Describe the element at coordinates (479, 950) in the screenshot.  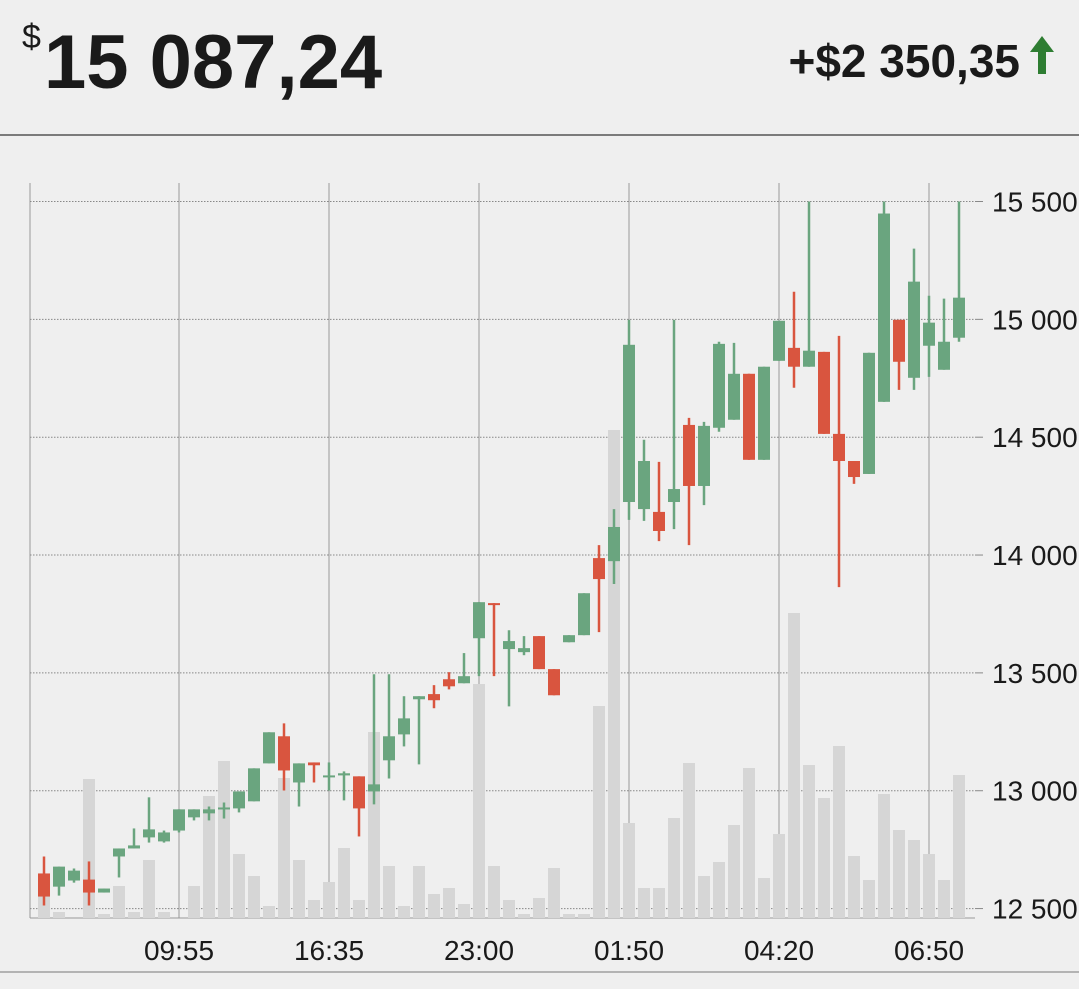
I see `x-tick-label: 23:00` at that location.